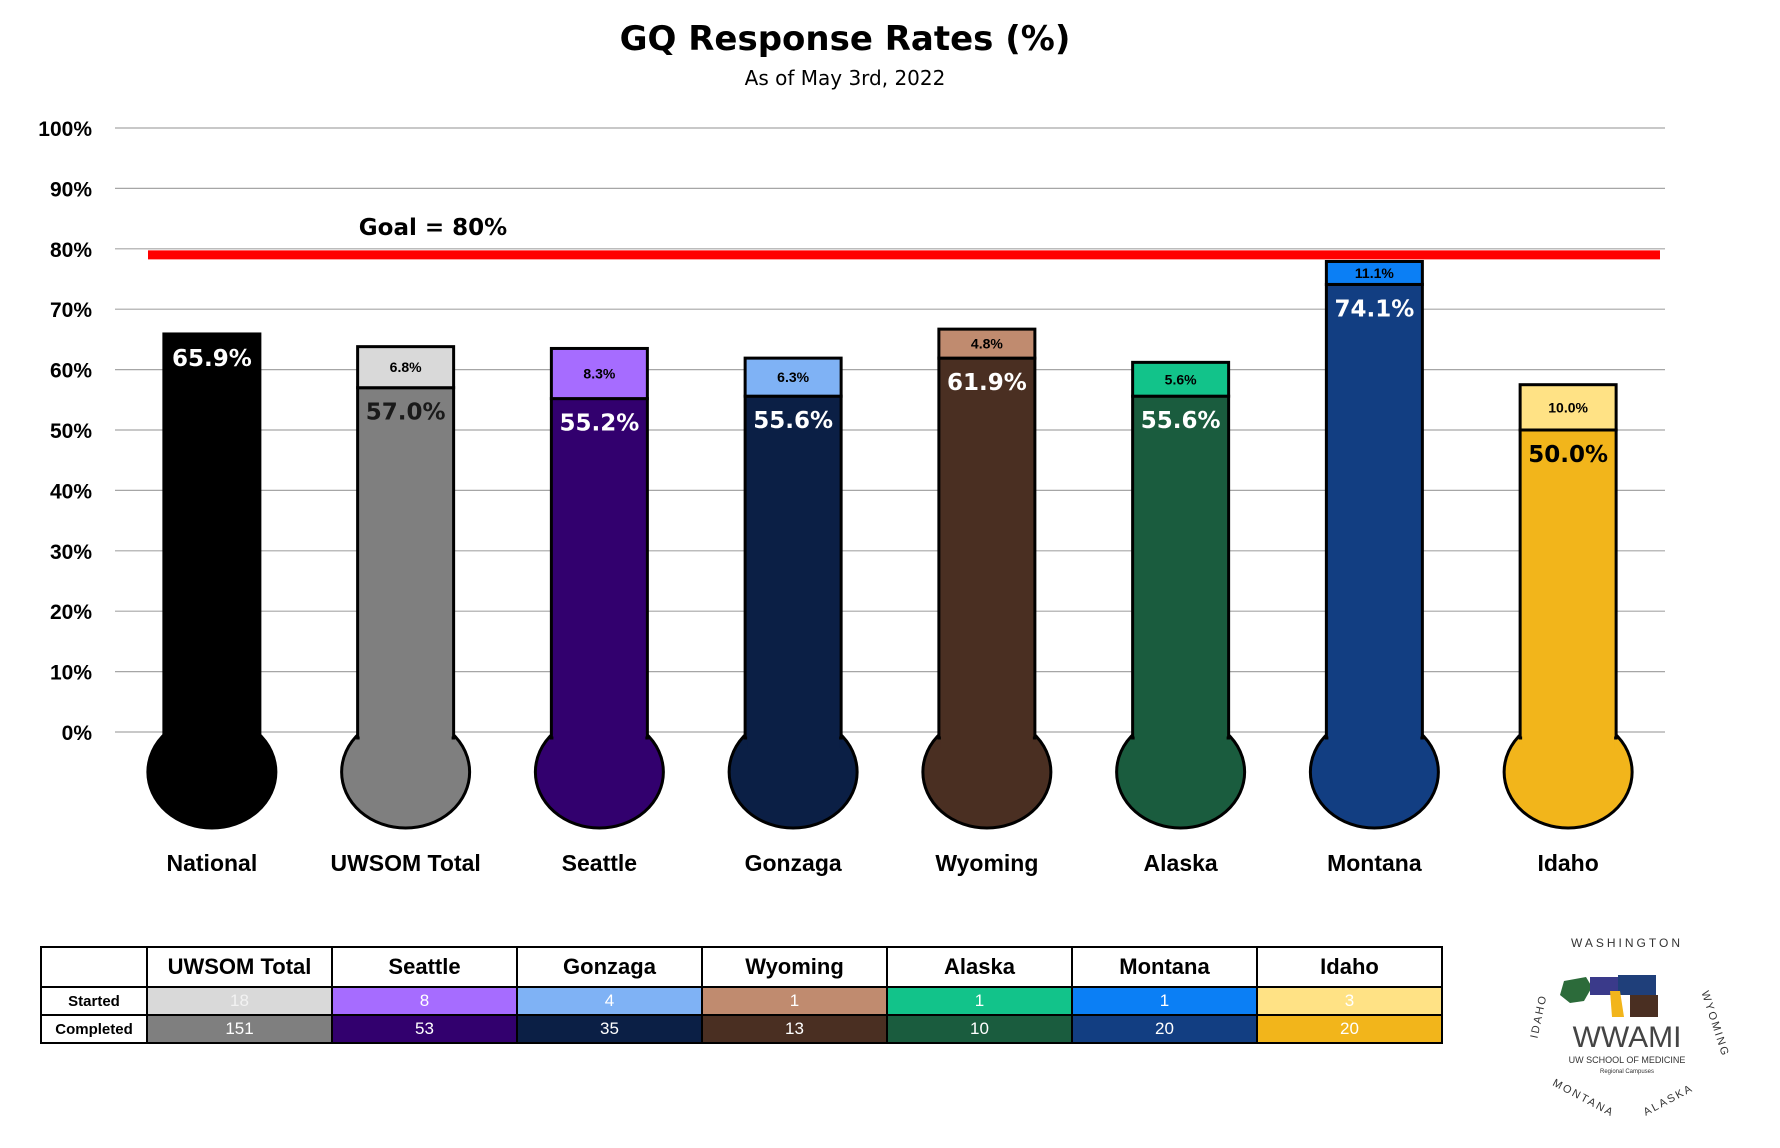  What do you see at coordinates (94, 1001) in the screenshot?
I see `table-row-label: Started` at bounding box center [94, 1001].